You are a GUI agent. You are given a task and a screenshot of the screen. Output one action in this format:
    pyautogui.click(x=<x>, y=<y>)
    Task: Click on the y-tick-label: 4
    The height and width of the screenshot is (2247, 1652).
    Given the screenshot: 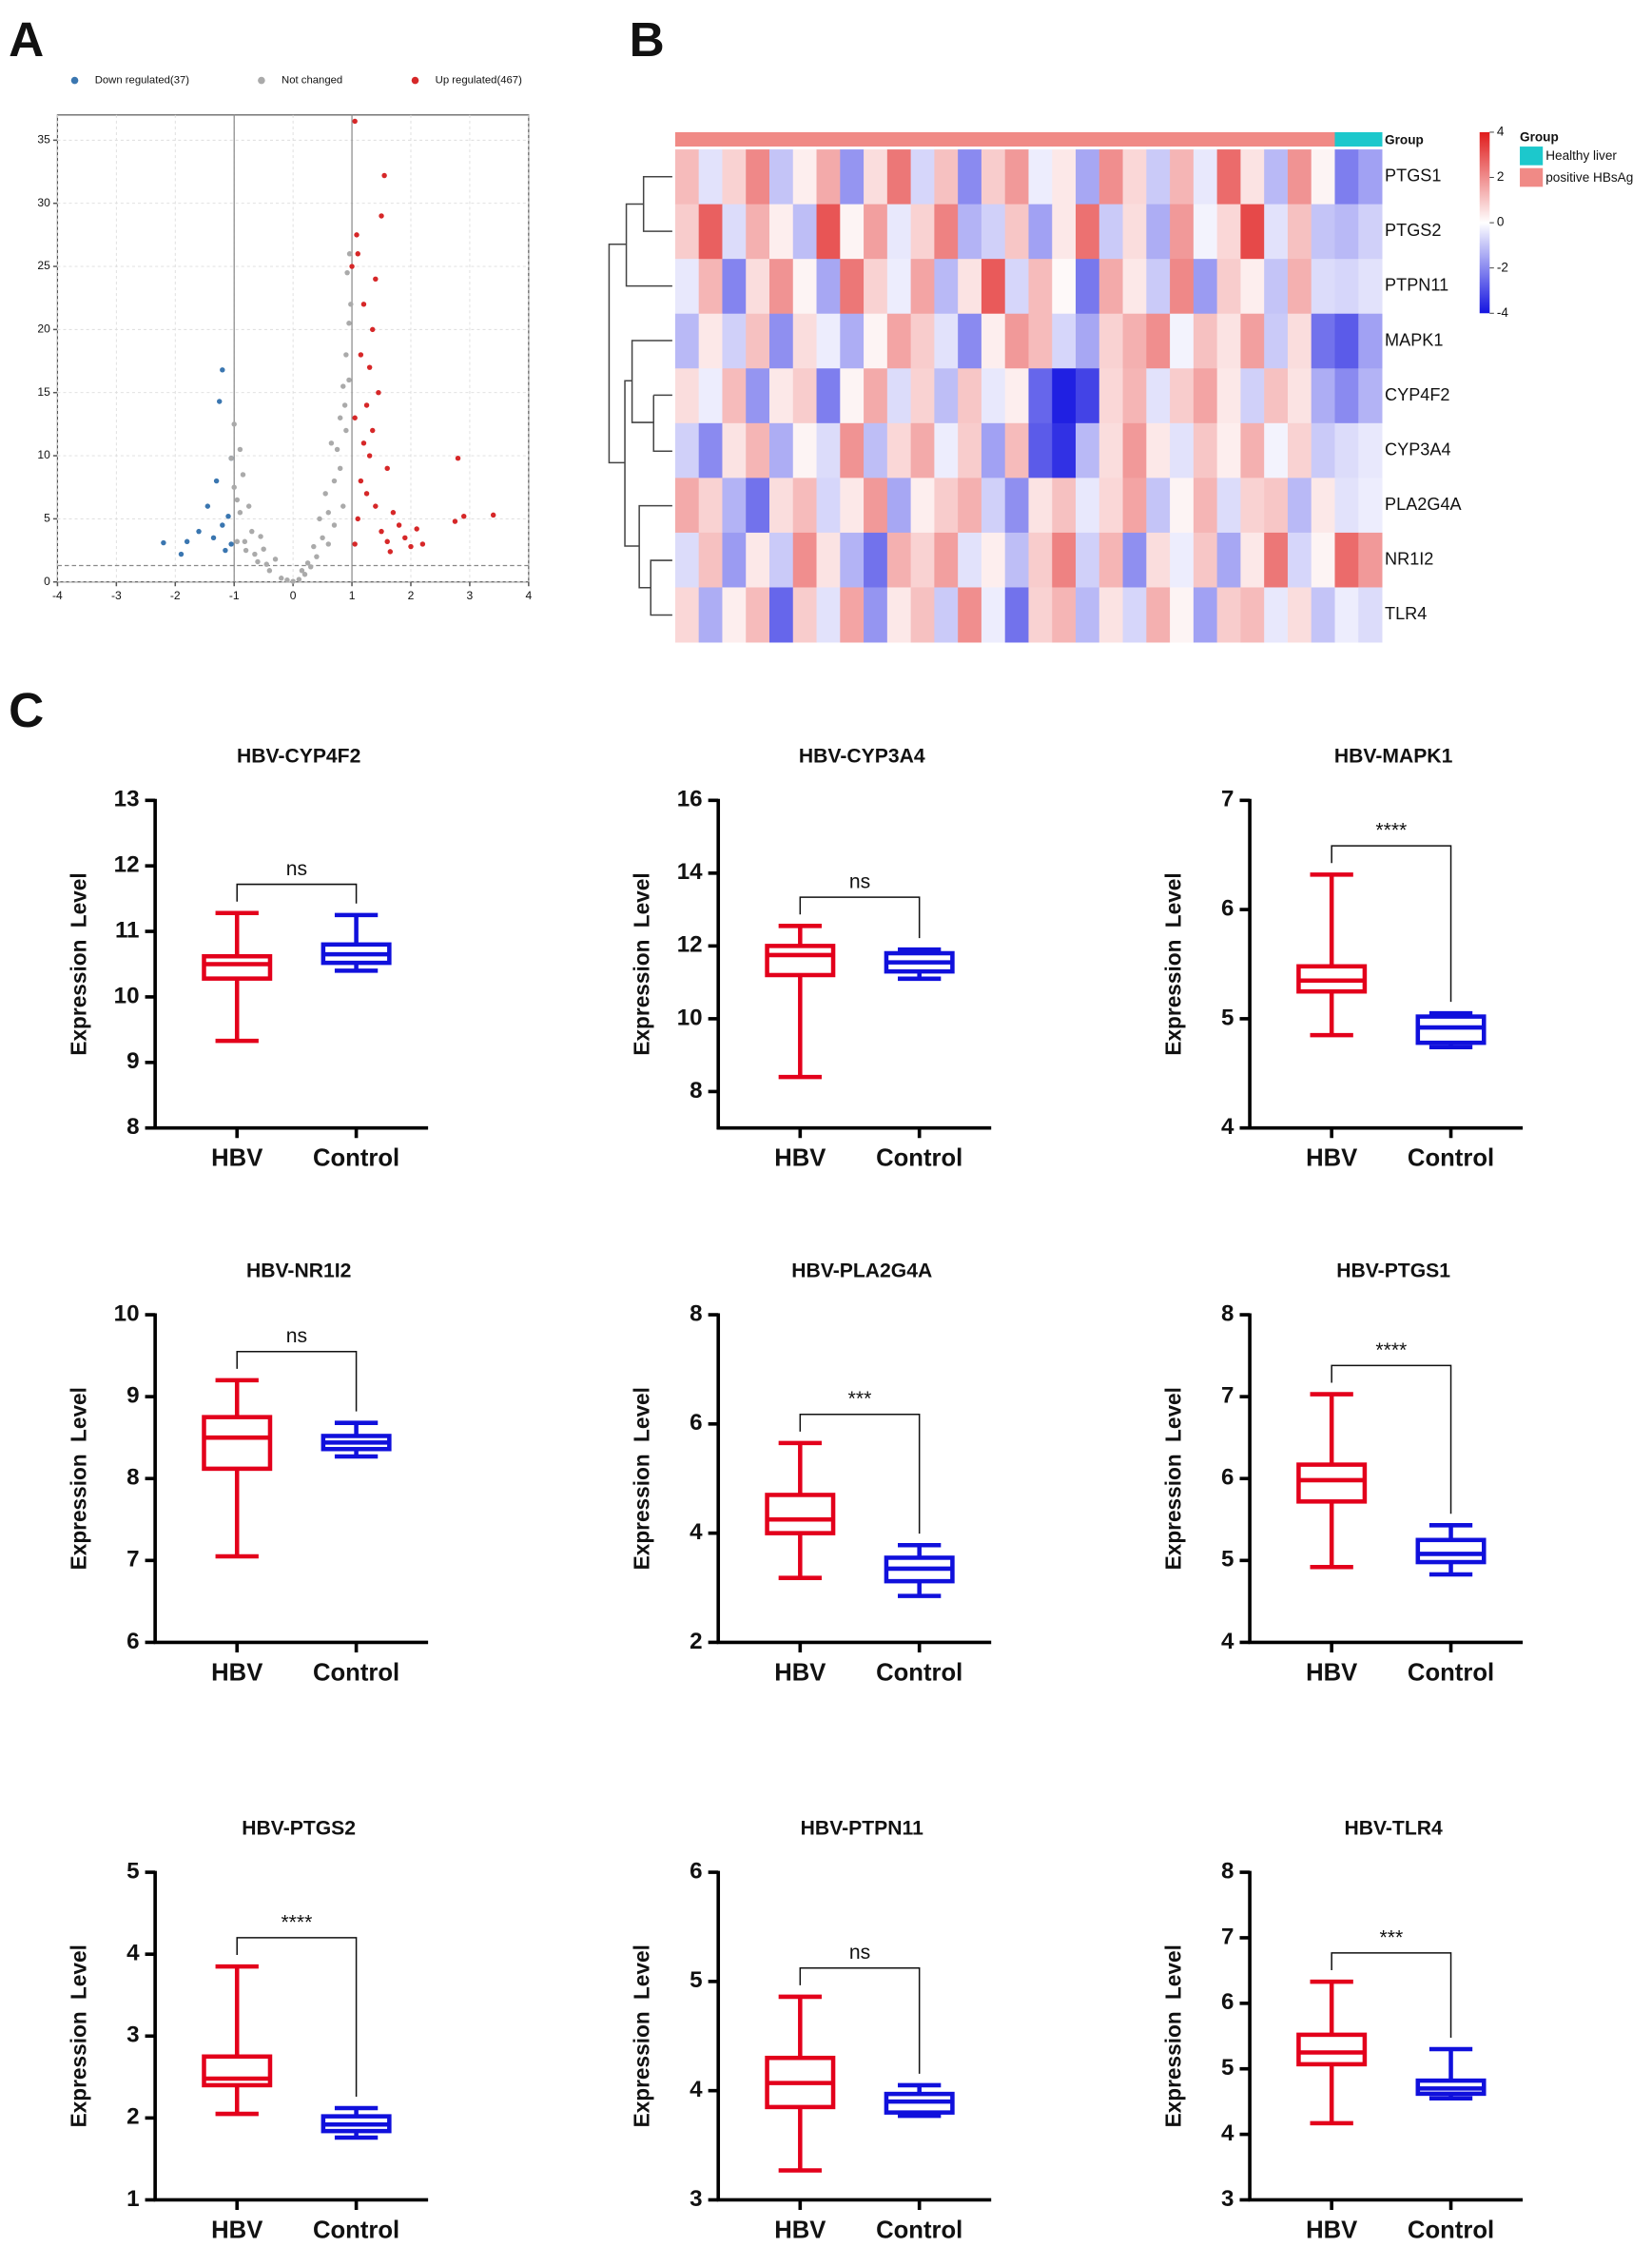 What is the action you would take?
    pyautogui.click(x=1227, y=1642)
    